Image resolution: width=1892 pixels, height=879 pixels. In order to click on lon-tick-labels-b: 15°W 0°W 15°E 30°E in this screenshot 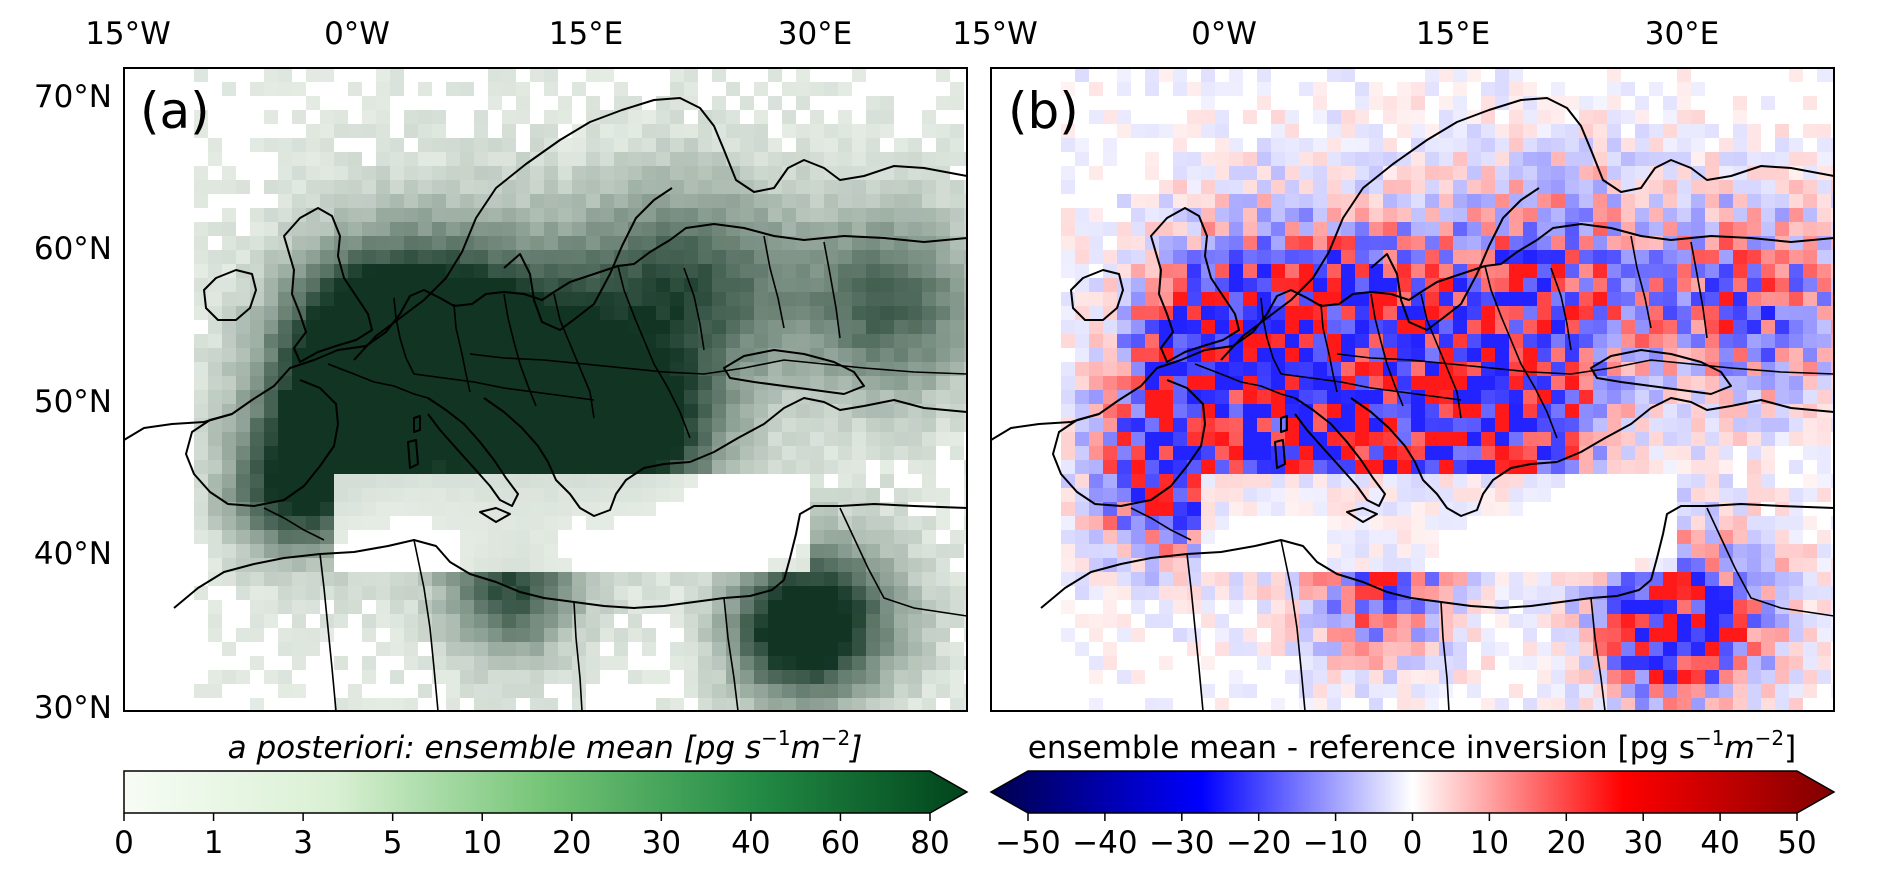, I will do `click(1335, 34)`.